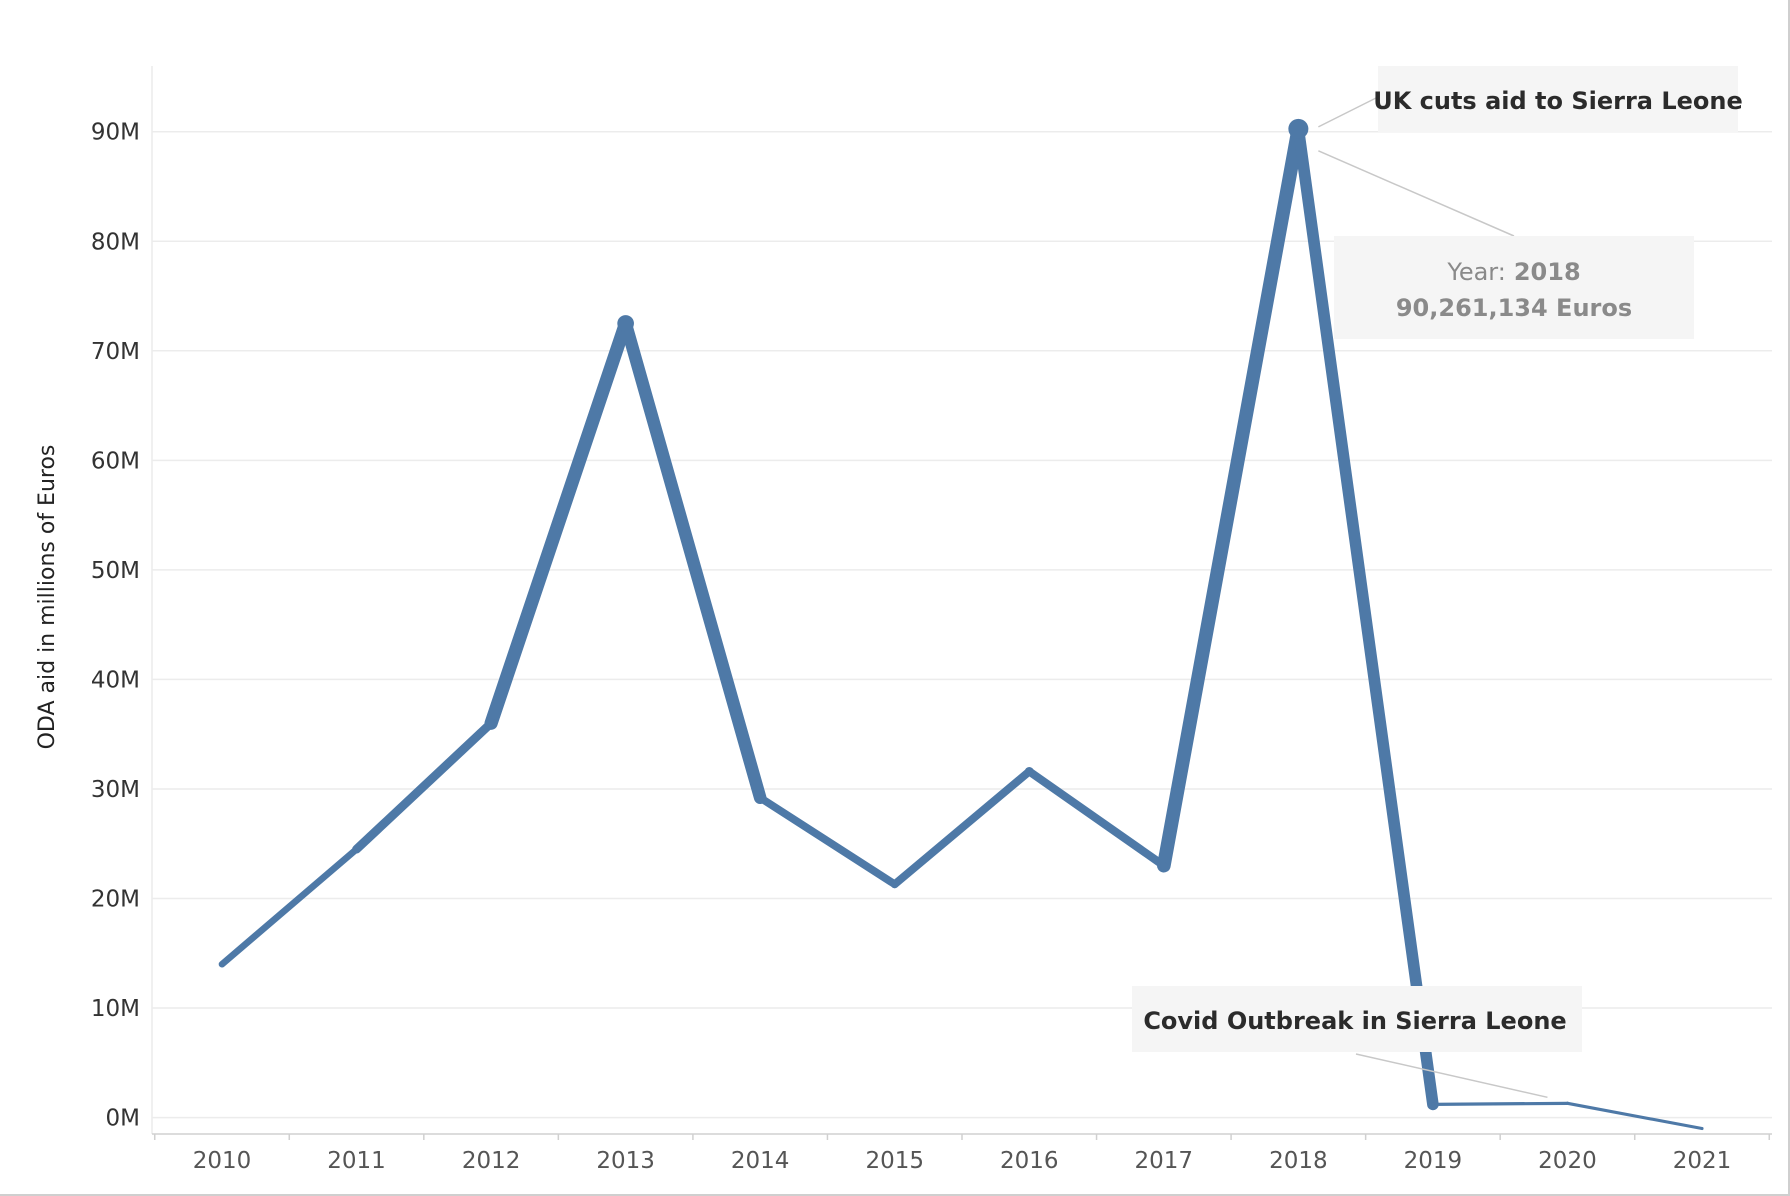 The image size is (1790, 1196). Describe the element at coordinates (1547, 272) in the screenshot. I see `tooltip-year-value: 2018` at that location.